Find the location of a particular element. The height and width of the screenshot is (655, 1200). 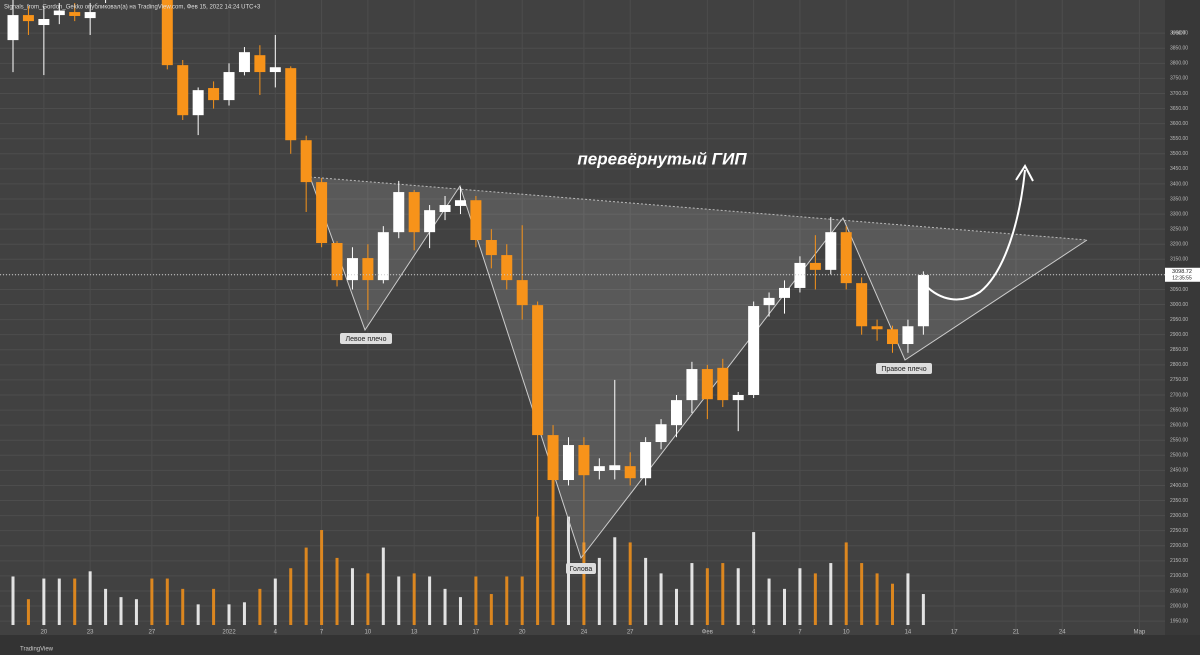

price-tag is located at coordinates (1182, 274).